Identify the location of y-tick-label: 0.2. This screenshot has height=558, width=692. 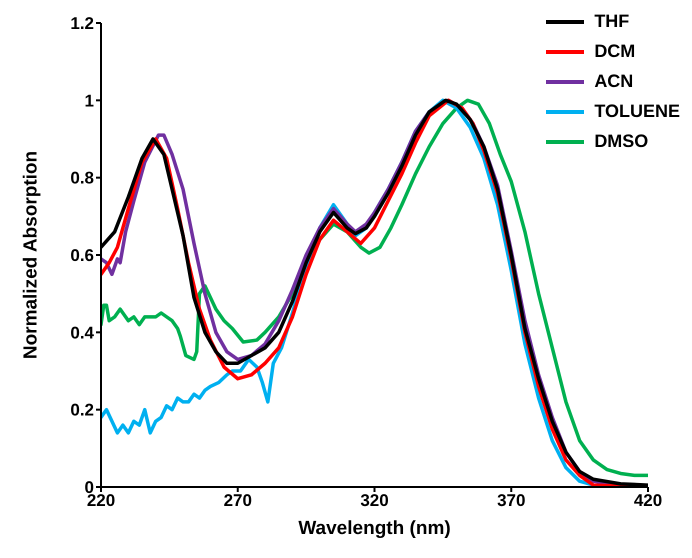
(82, 410).